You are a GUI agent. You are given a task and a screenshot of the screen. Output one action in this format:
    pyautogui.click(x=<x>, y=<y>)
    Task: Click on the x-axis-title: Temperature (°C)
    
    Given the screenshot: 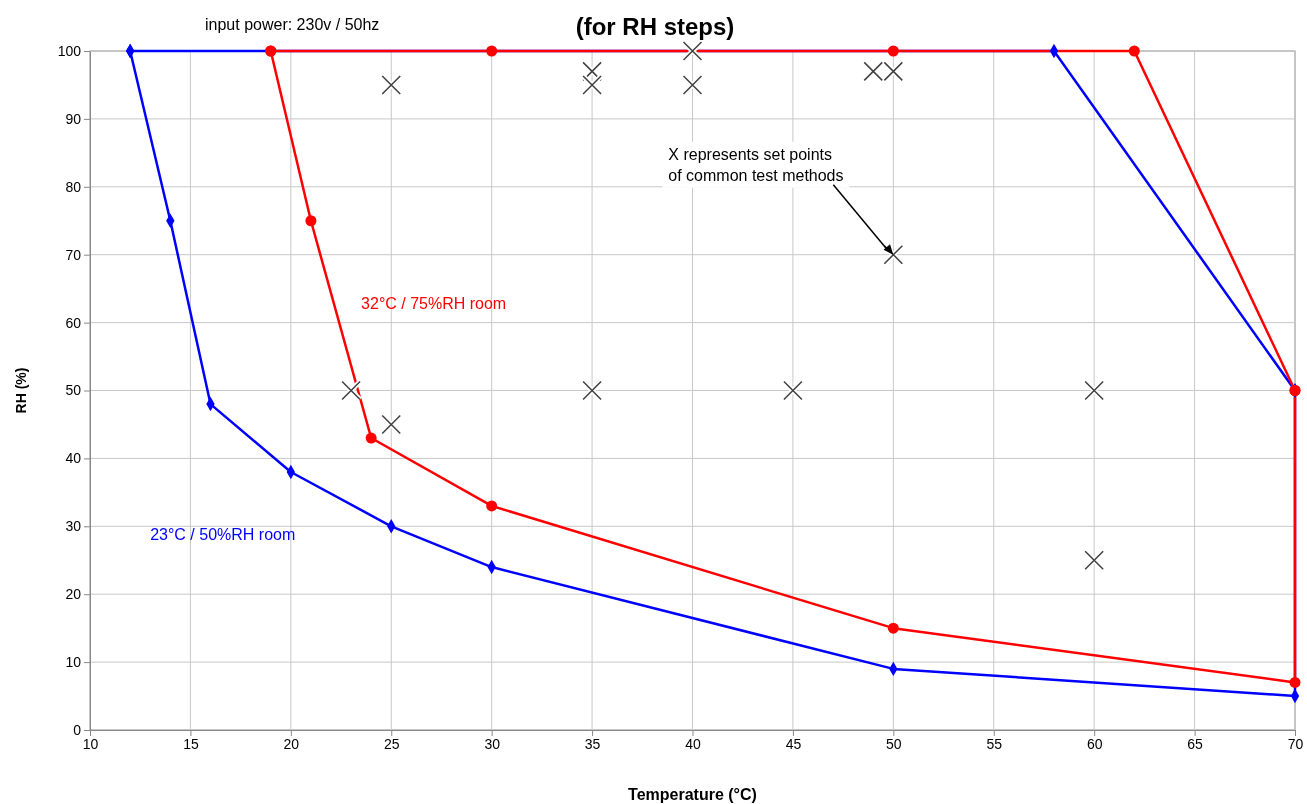 What is the action you would take?
    pyautogui.click(x=692, y=794)
    